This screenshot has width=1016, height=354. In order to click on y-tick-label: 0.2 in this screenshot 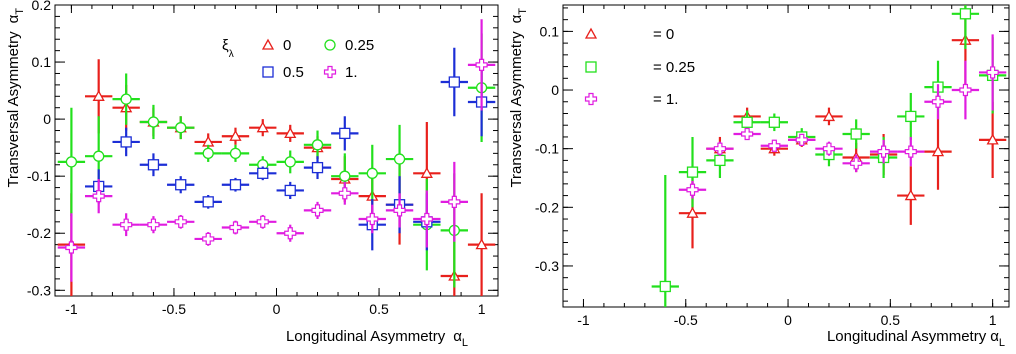, I will do `click(42, 6)`.